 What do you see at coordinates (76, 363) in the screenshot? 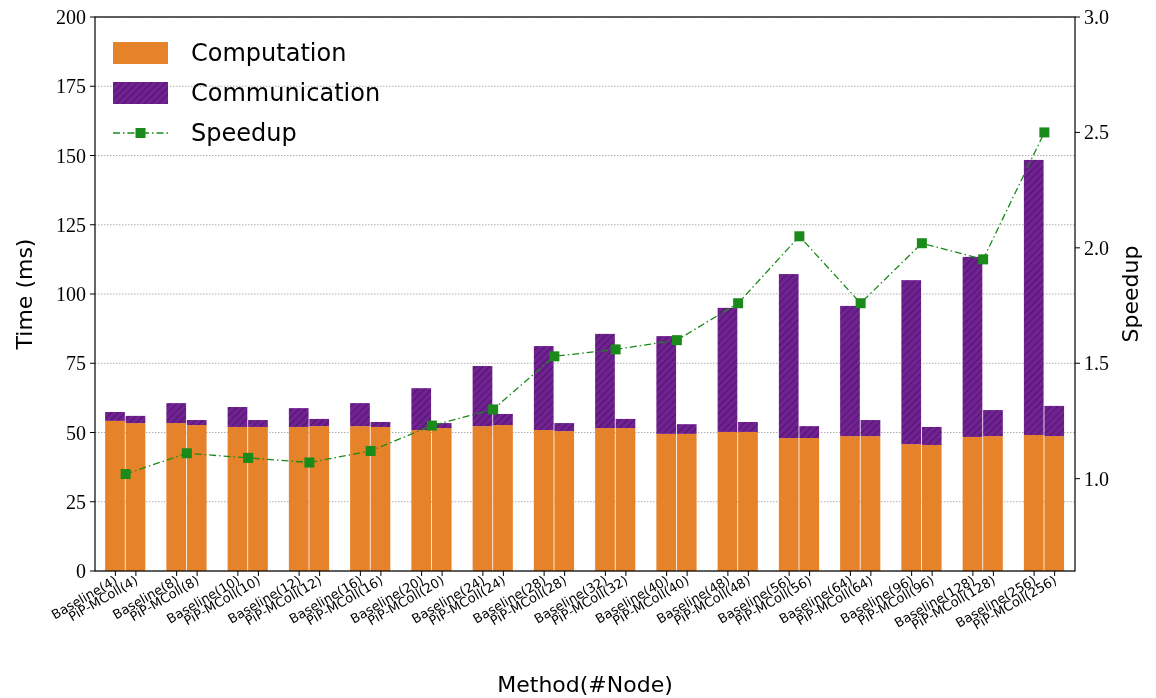
I see `y-tick-label: 75` at bounding box center [76, 363].